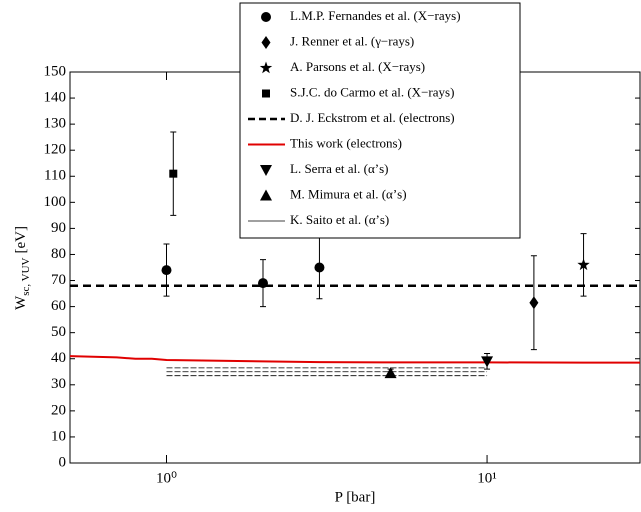  Describe the element at coordinates (348, 193) in the screenshot. I see `legend-label: M. Mimura et al. (α’s)` at that location.